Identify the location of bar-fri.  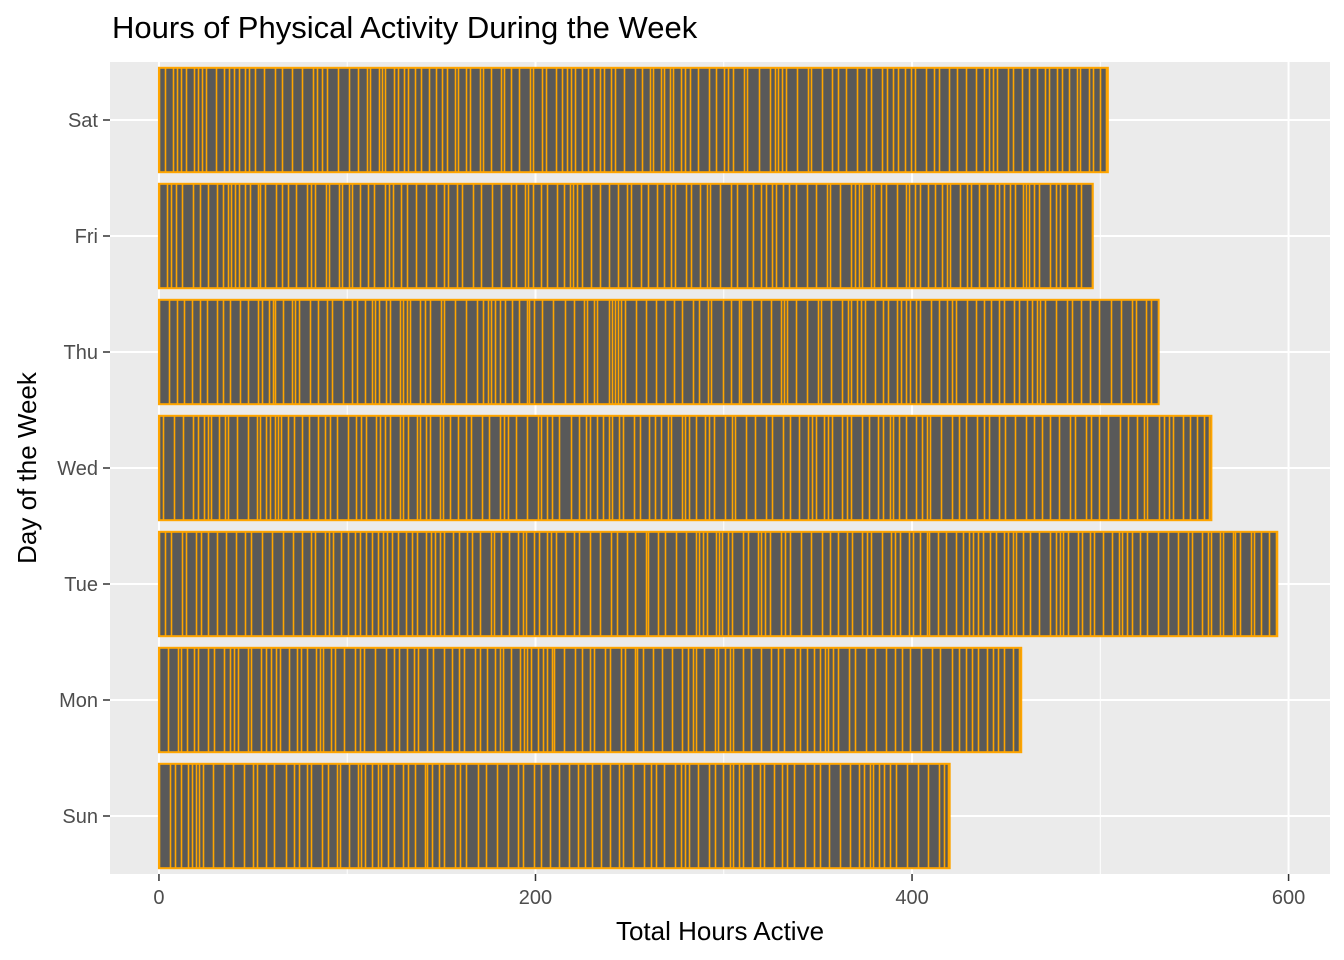
(625, 236).